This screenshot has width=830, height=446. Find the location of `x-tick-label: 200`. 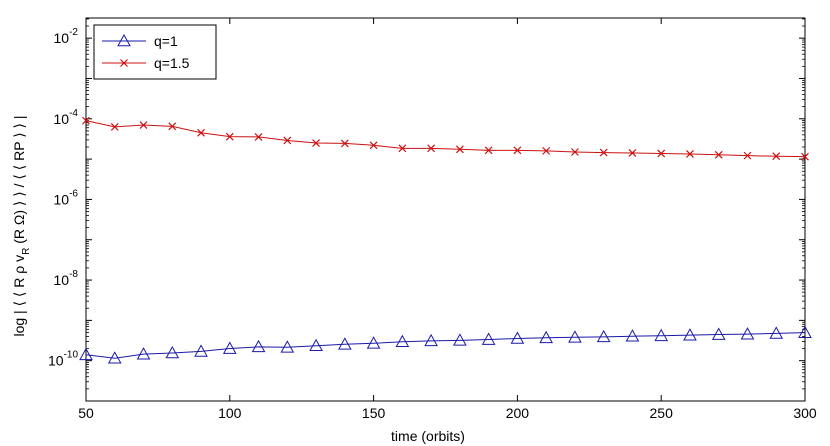

x-tick-label: 200 is located at coordinates (518, 413).